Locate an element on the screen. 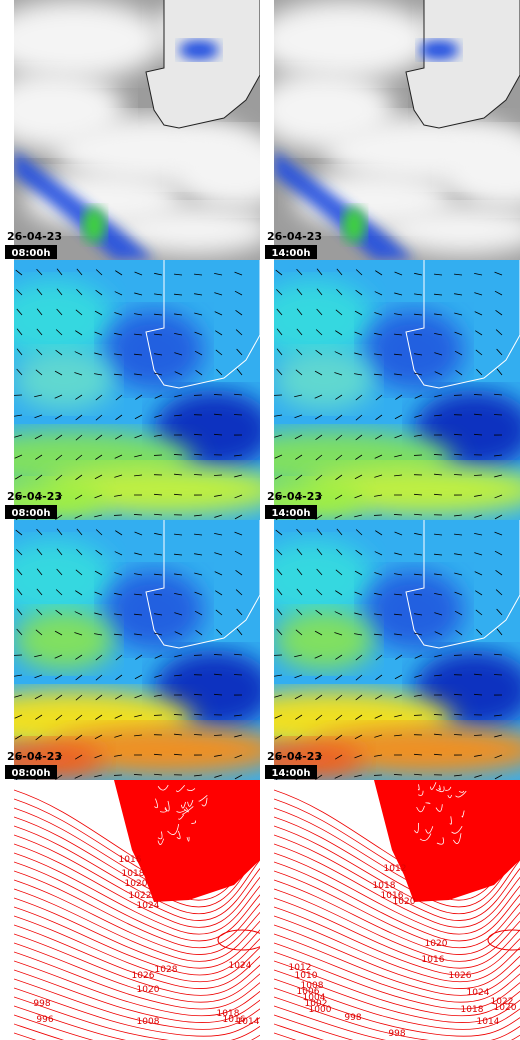 The width and height of the screenshot is (520, 1040). rain-band is located at coordinates (344, 205).